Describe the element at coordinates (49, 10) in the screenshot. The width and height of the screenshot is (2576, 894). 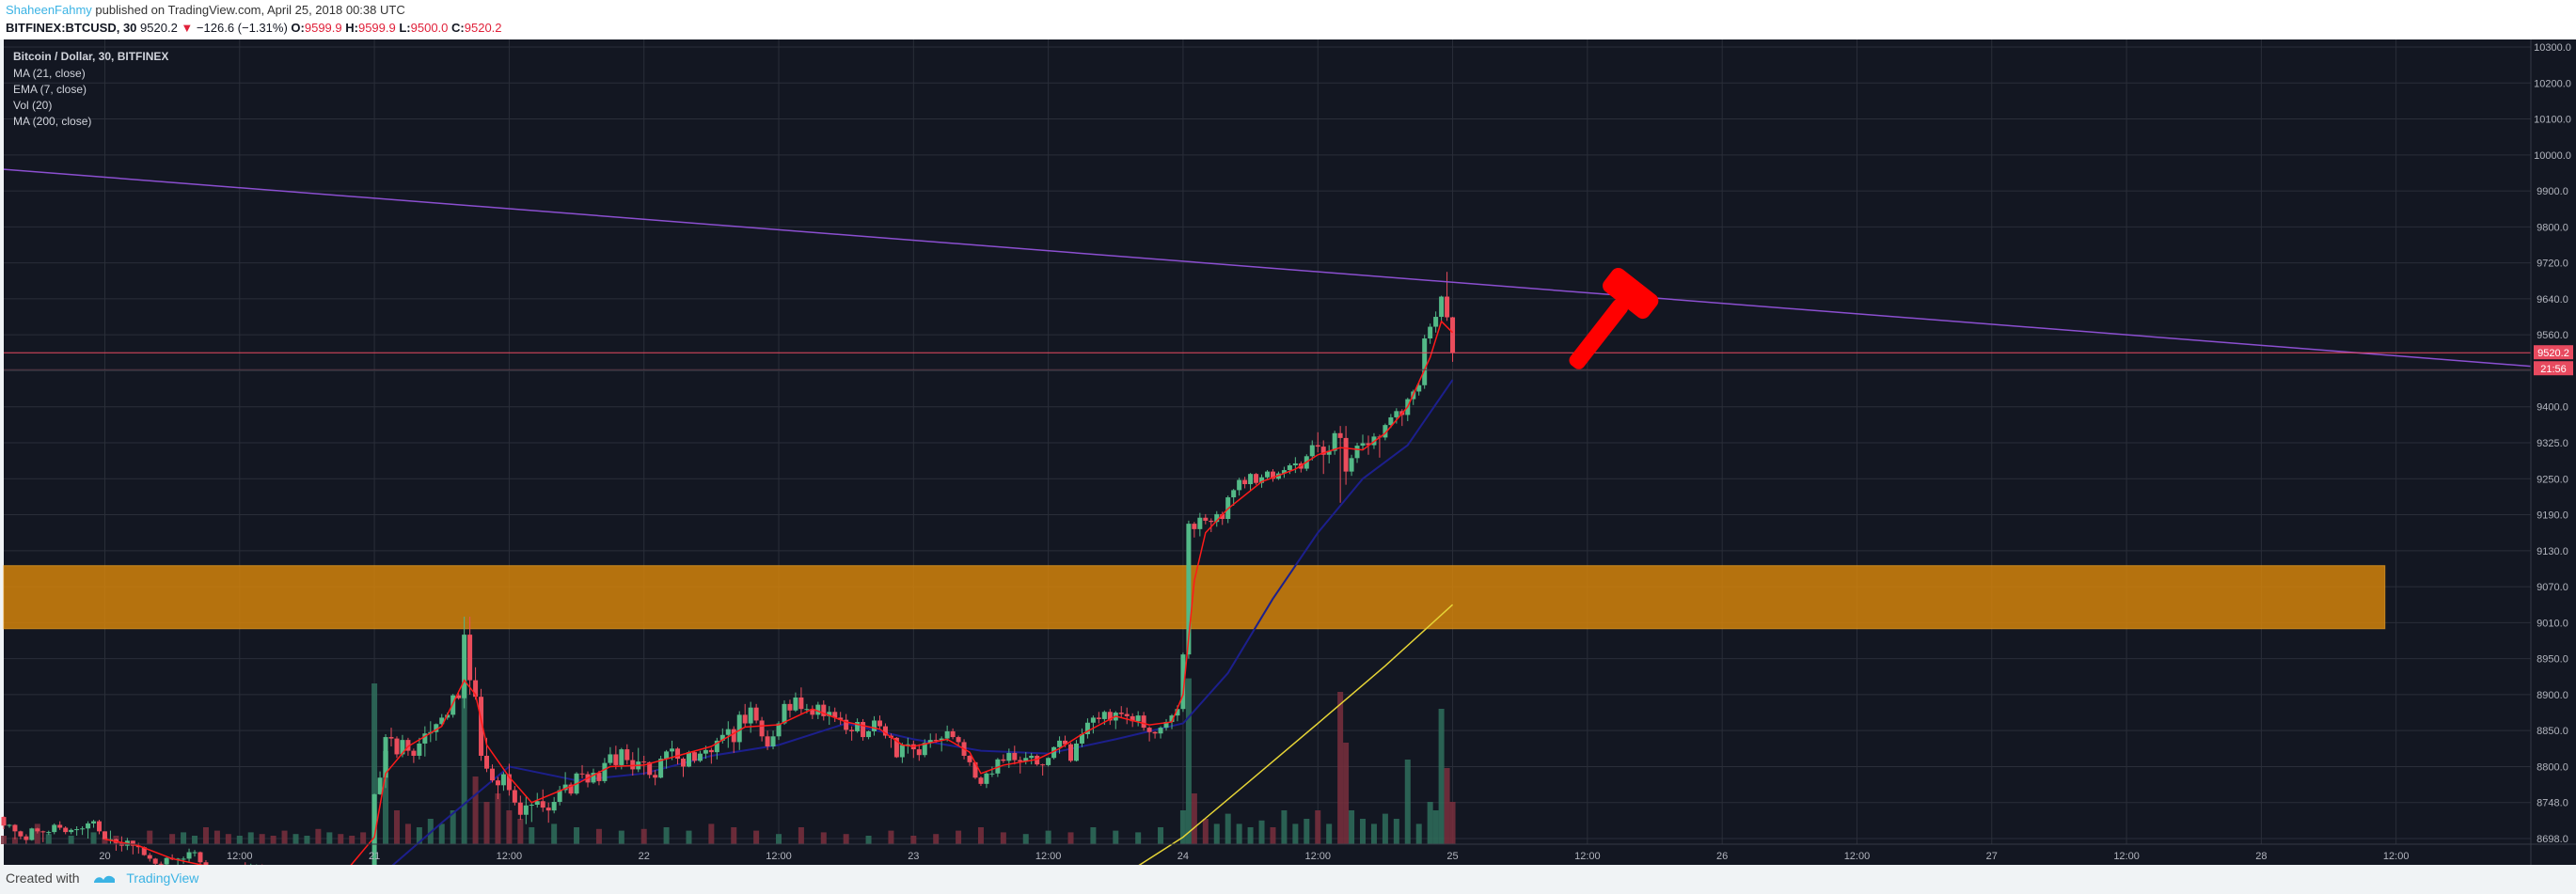
I see `author-link: ShaheenFahmy` at that location.